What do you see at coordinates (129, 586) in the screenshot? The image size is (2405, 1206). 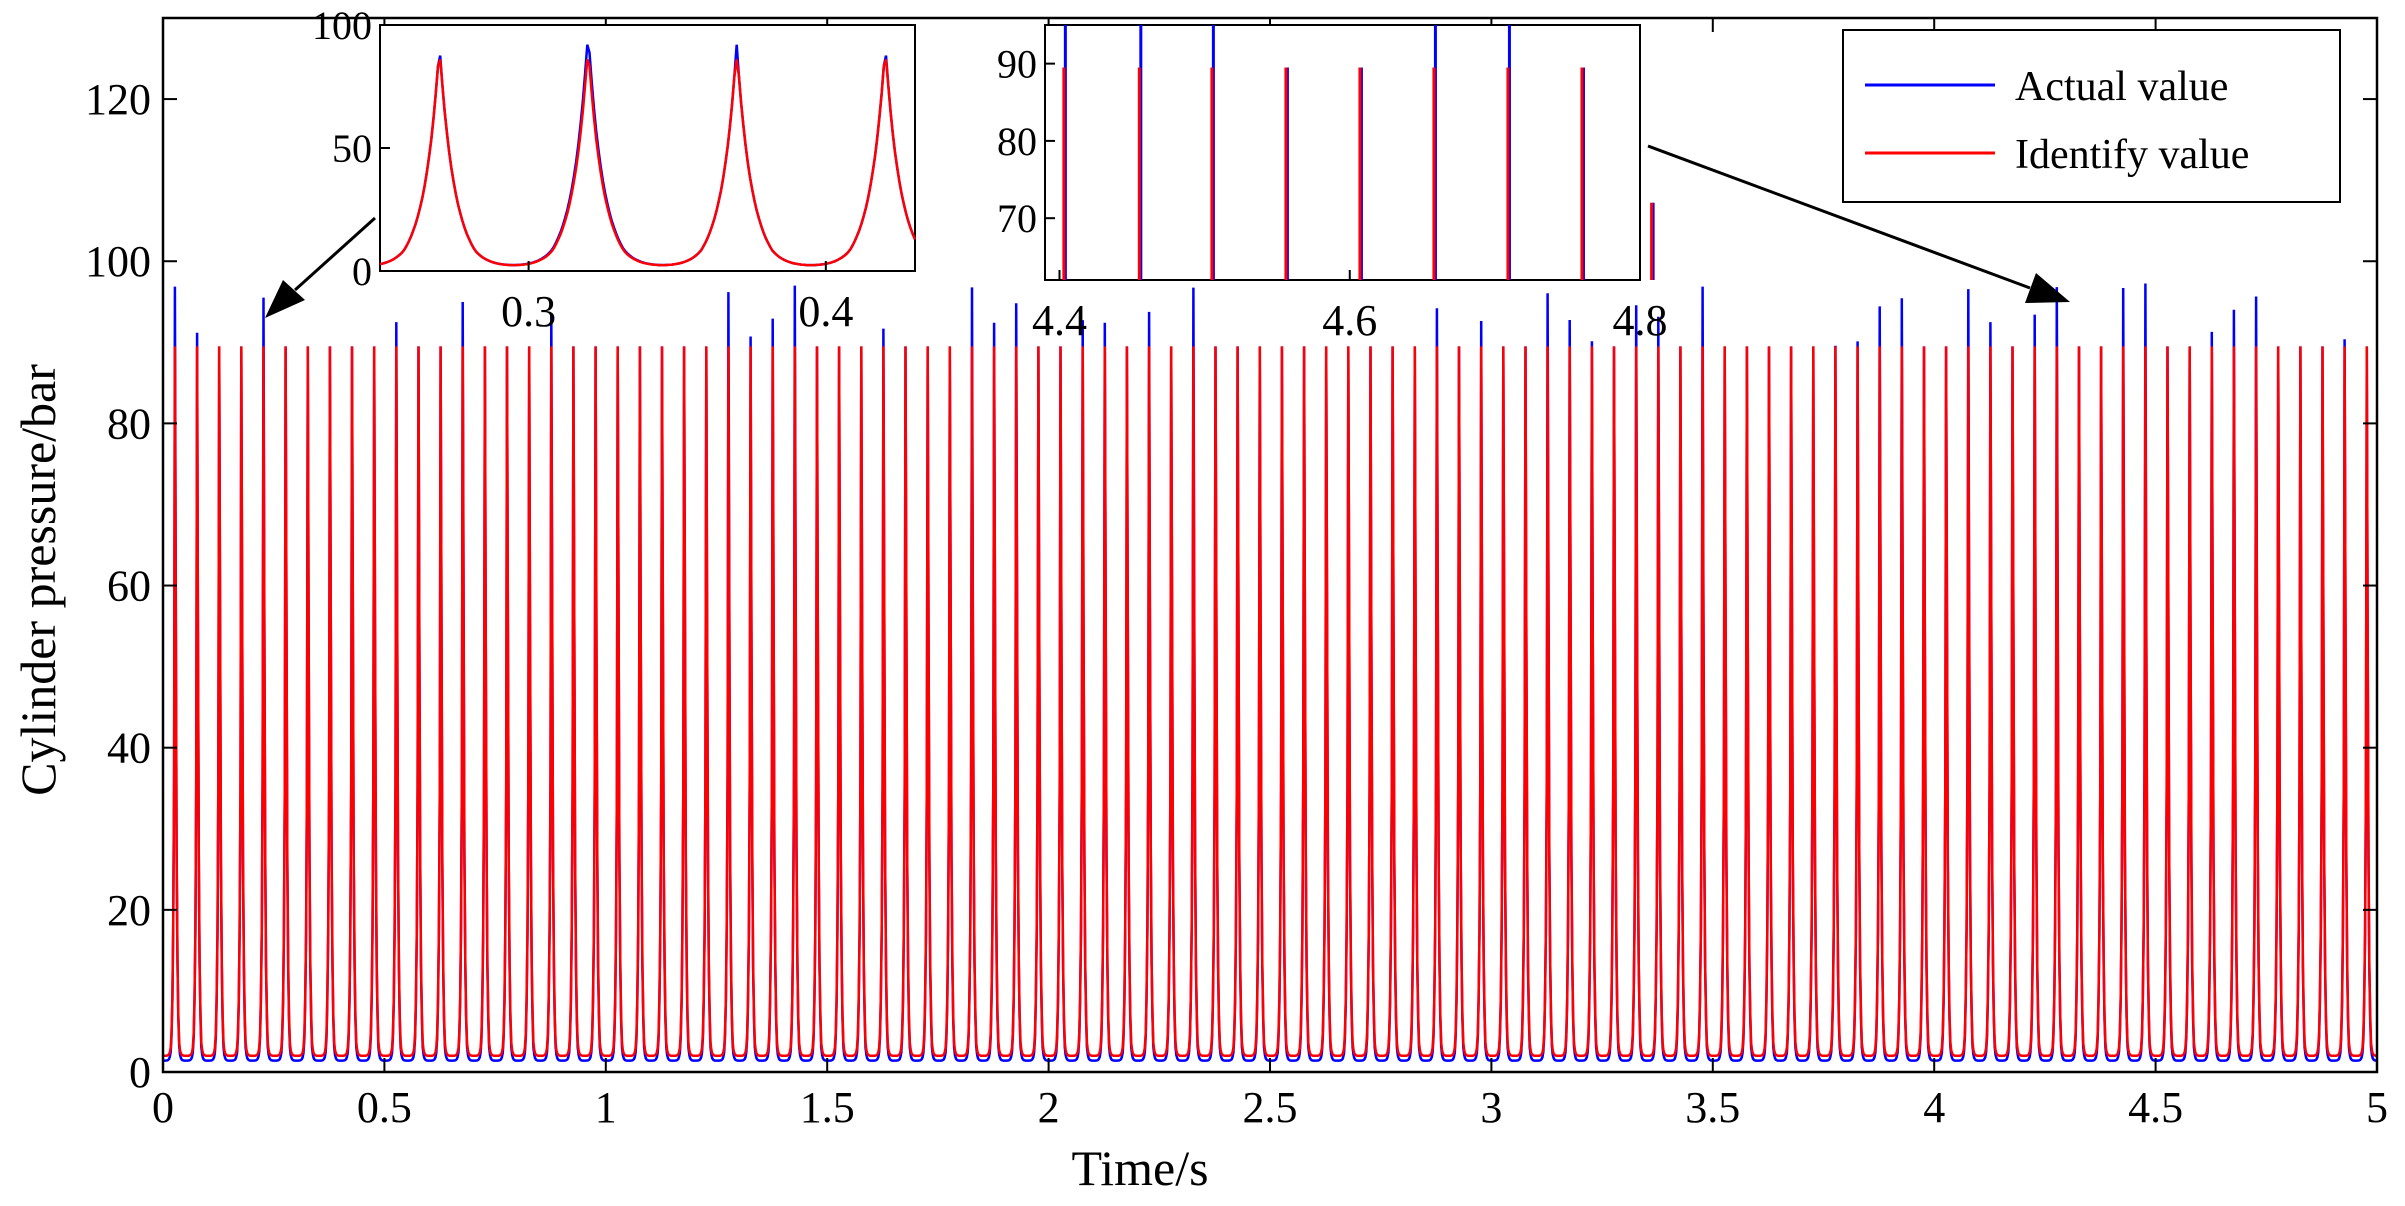 I see `y-tick-label: 60` at bounding box center [129, 586].